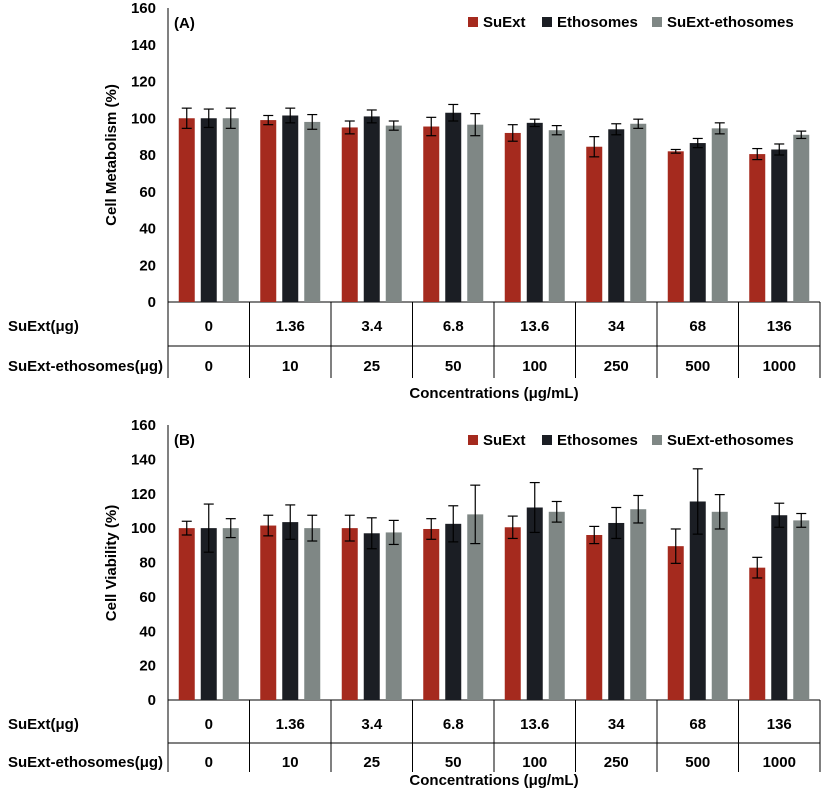  Describe the element at coordinates (111, 155) in the screenshot. I see `y-axis-label-a: Cell Metabolism (%)` at that location.